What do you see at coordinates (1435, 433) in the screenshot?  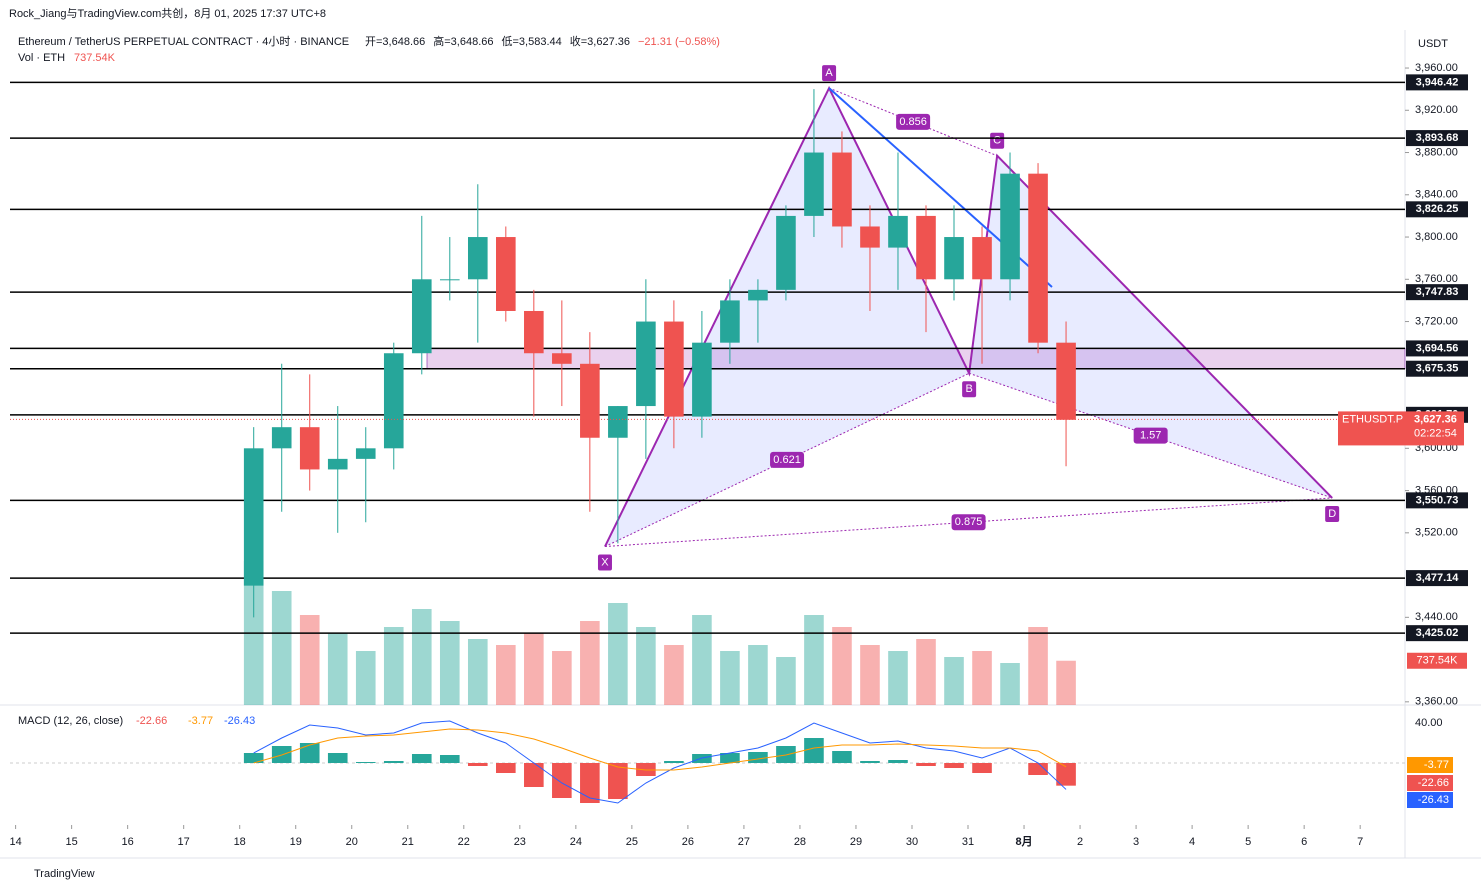 I see `countdown: 02:22:54` at bounding box center [1435, 433].